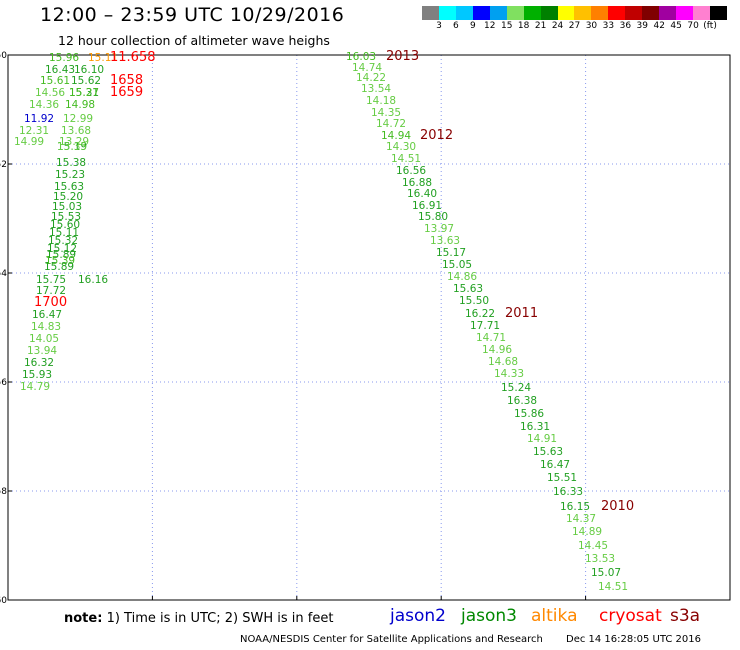 The image size is (740, 650). Describe the element at coordinates (220, 618) in the screenshot. I see `note-text: 1) Time is in UTC; 2) SWH is in feet` at that location.